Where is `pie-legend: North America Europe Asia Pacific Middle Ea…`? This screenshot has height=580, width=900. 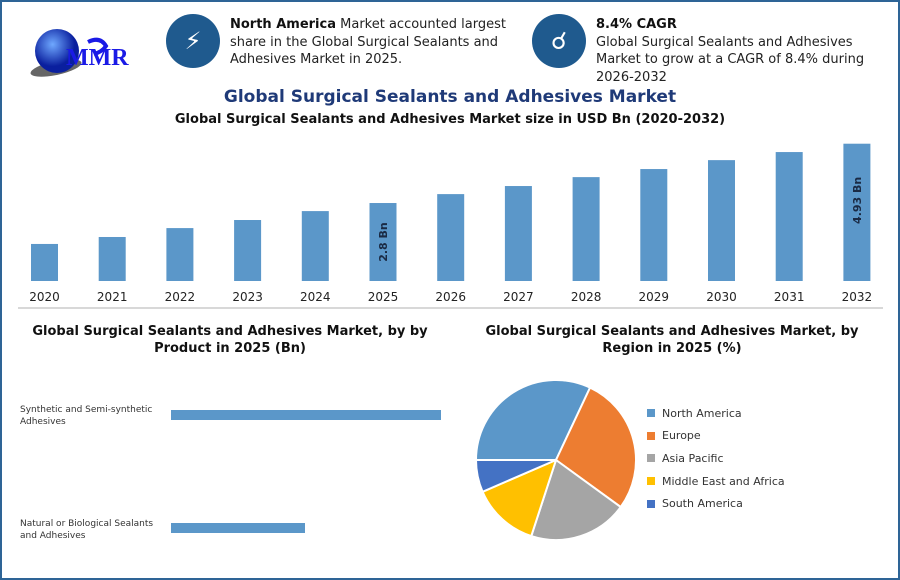 pie-legend: North America Europe Asia Pacific Middle Ea… is located at coordinates (716, 458).